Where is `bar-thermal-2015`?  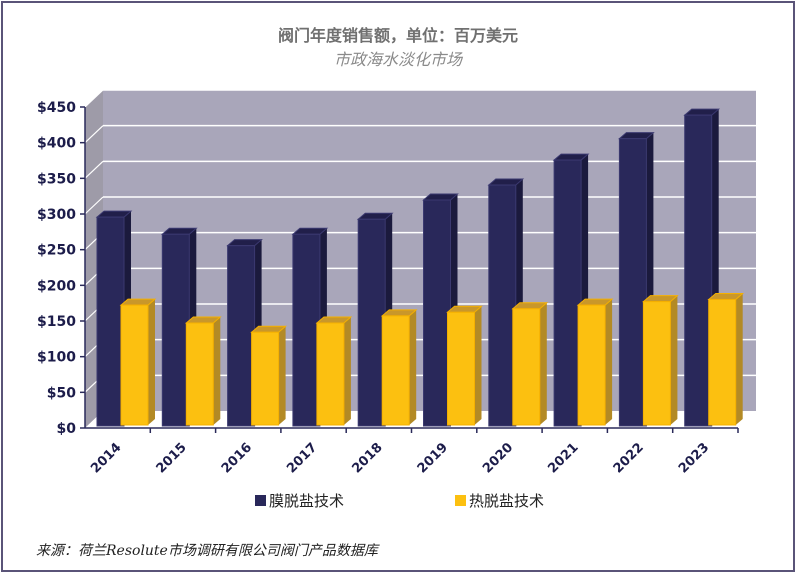
bar-thermal-2015 is located at coordinates (203, 371).